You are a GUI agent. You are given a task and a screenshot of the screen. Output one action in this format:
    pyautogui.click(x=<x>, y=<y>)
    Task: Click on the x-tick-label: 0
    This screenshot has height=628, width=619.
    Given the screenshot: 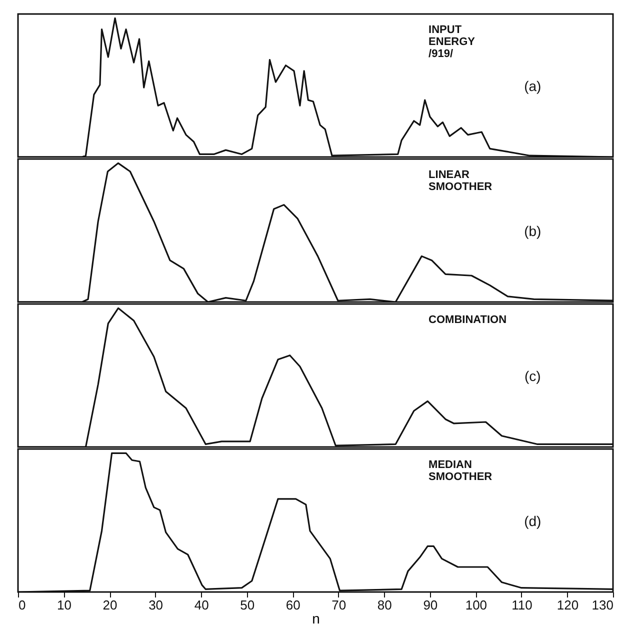 What is the action you would take?
    pyautogui.click(x=22, y=605)
    